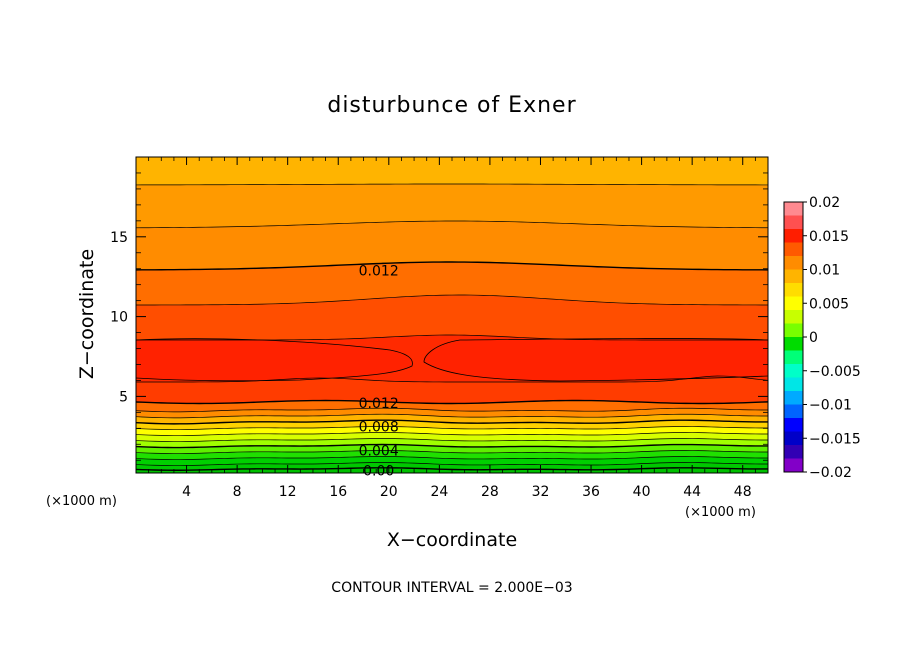  Describe the element at coordinates (87, 314) in the screenshot. I see `y-axis-label: Z−coordinate` at that location.